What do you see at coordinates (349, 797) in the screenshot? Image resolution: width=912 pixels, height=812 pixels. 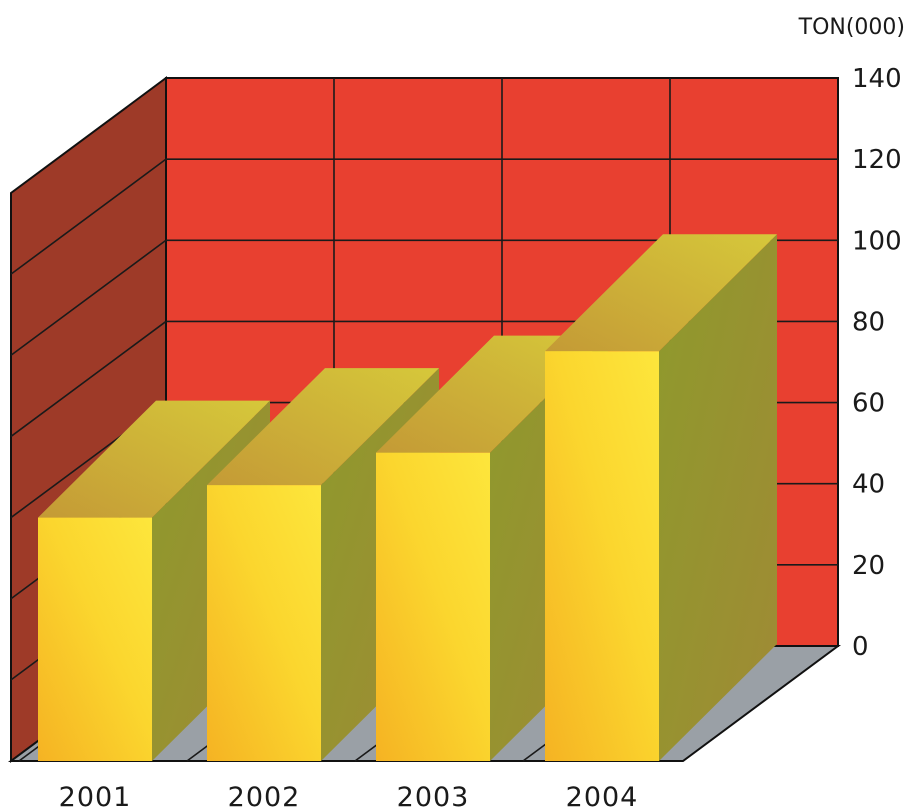 I see `x-axis-labels: 2001 2002 2003 2004` at bounding box center [349, 797].